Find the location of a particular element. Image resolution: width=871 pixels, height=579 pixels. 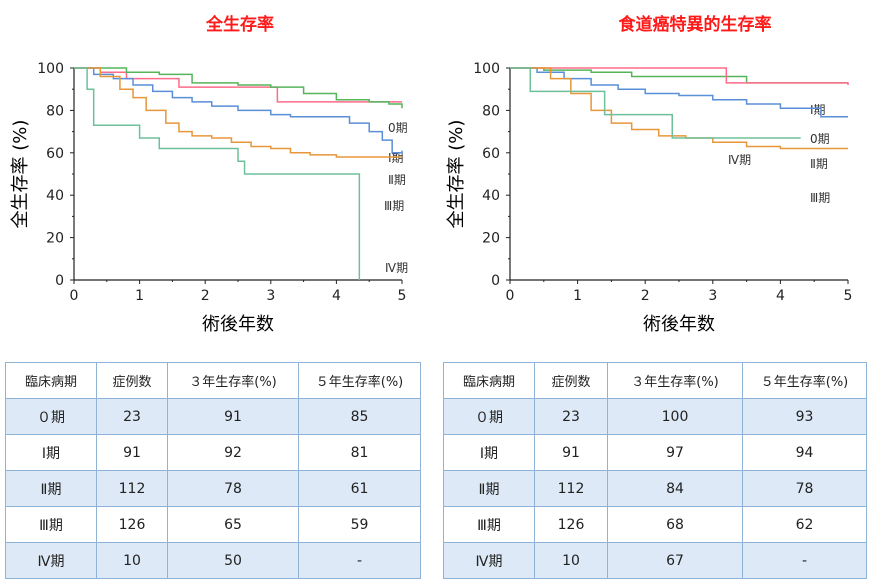

cell-3yr: 78 is located at coordinates (233, 488).